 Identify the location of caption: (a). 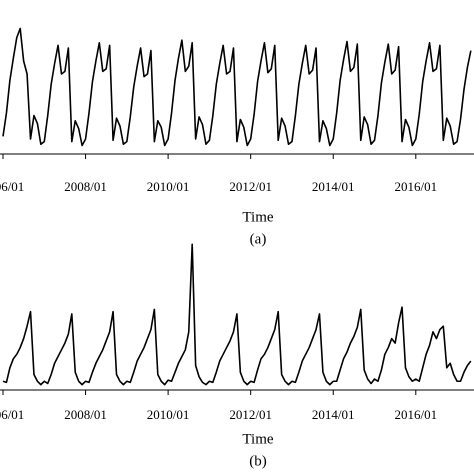
(258, 239).